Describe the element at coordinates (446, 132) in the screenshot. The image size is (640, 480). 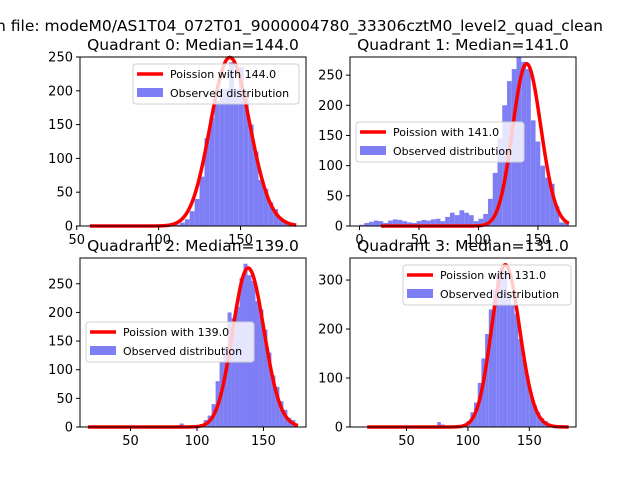
I see `quadrant-1-legend-curve-label: Poission with 141.0` at that location.